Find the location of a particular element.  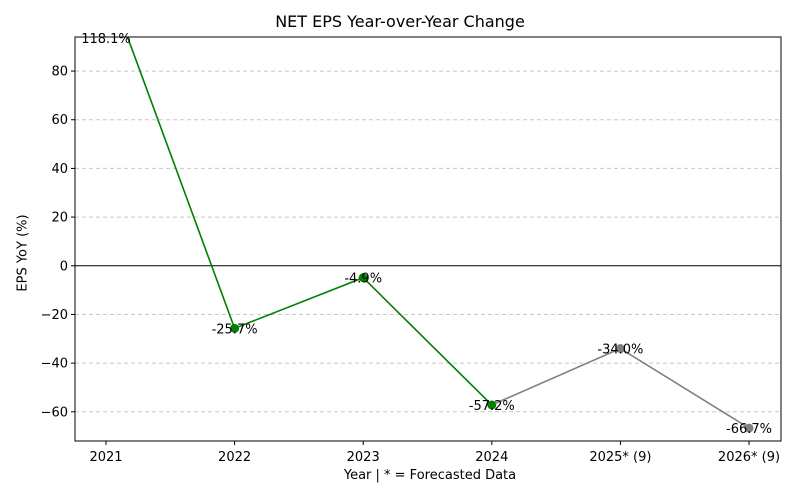

x-axis-label: Year | * = Forecasted Data is located at coordinates (430, 475).